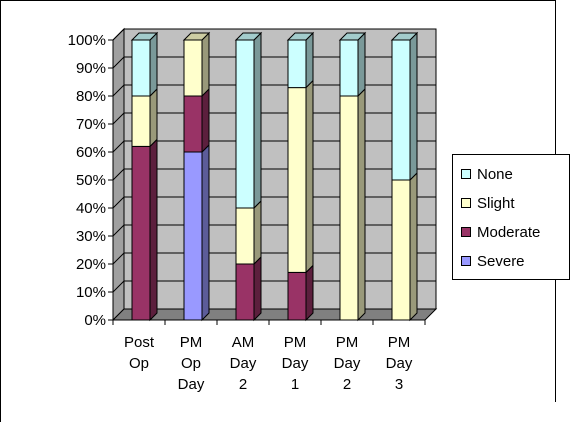  I want to click on plot-floor, so click(274, 314).